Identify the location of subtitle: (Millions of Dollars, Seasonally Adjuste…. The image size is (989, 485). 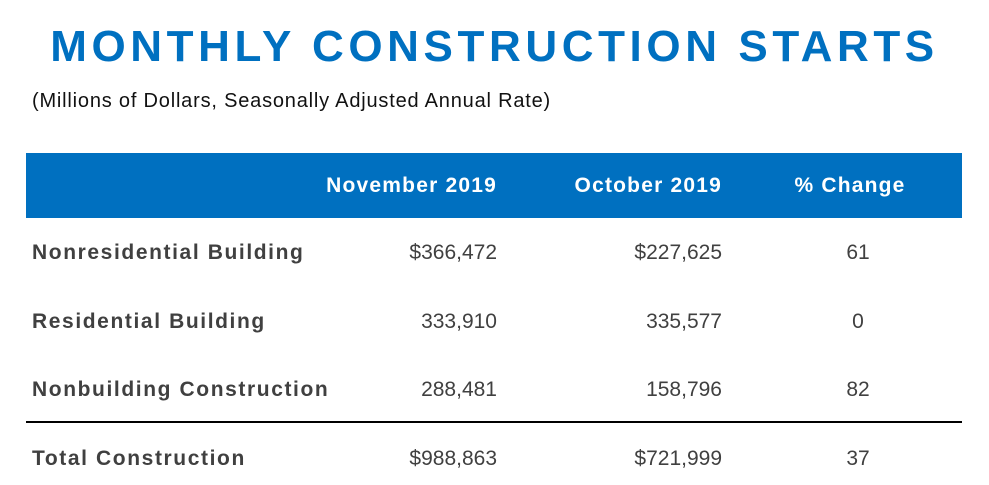
(292, 101).